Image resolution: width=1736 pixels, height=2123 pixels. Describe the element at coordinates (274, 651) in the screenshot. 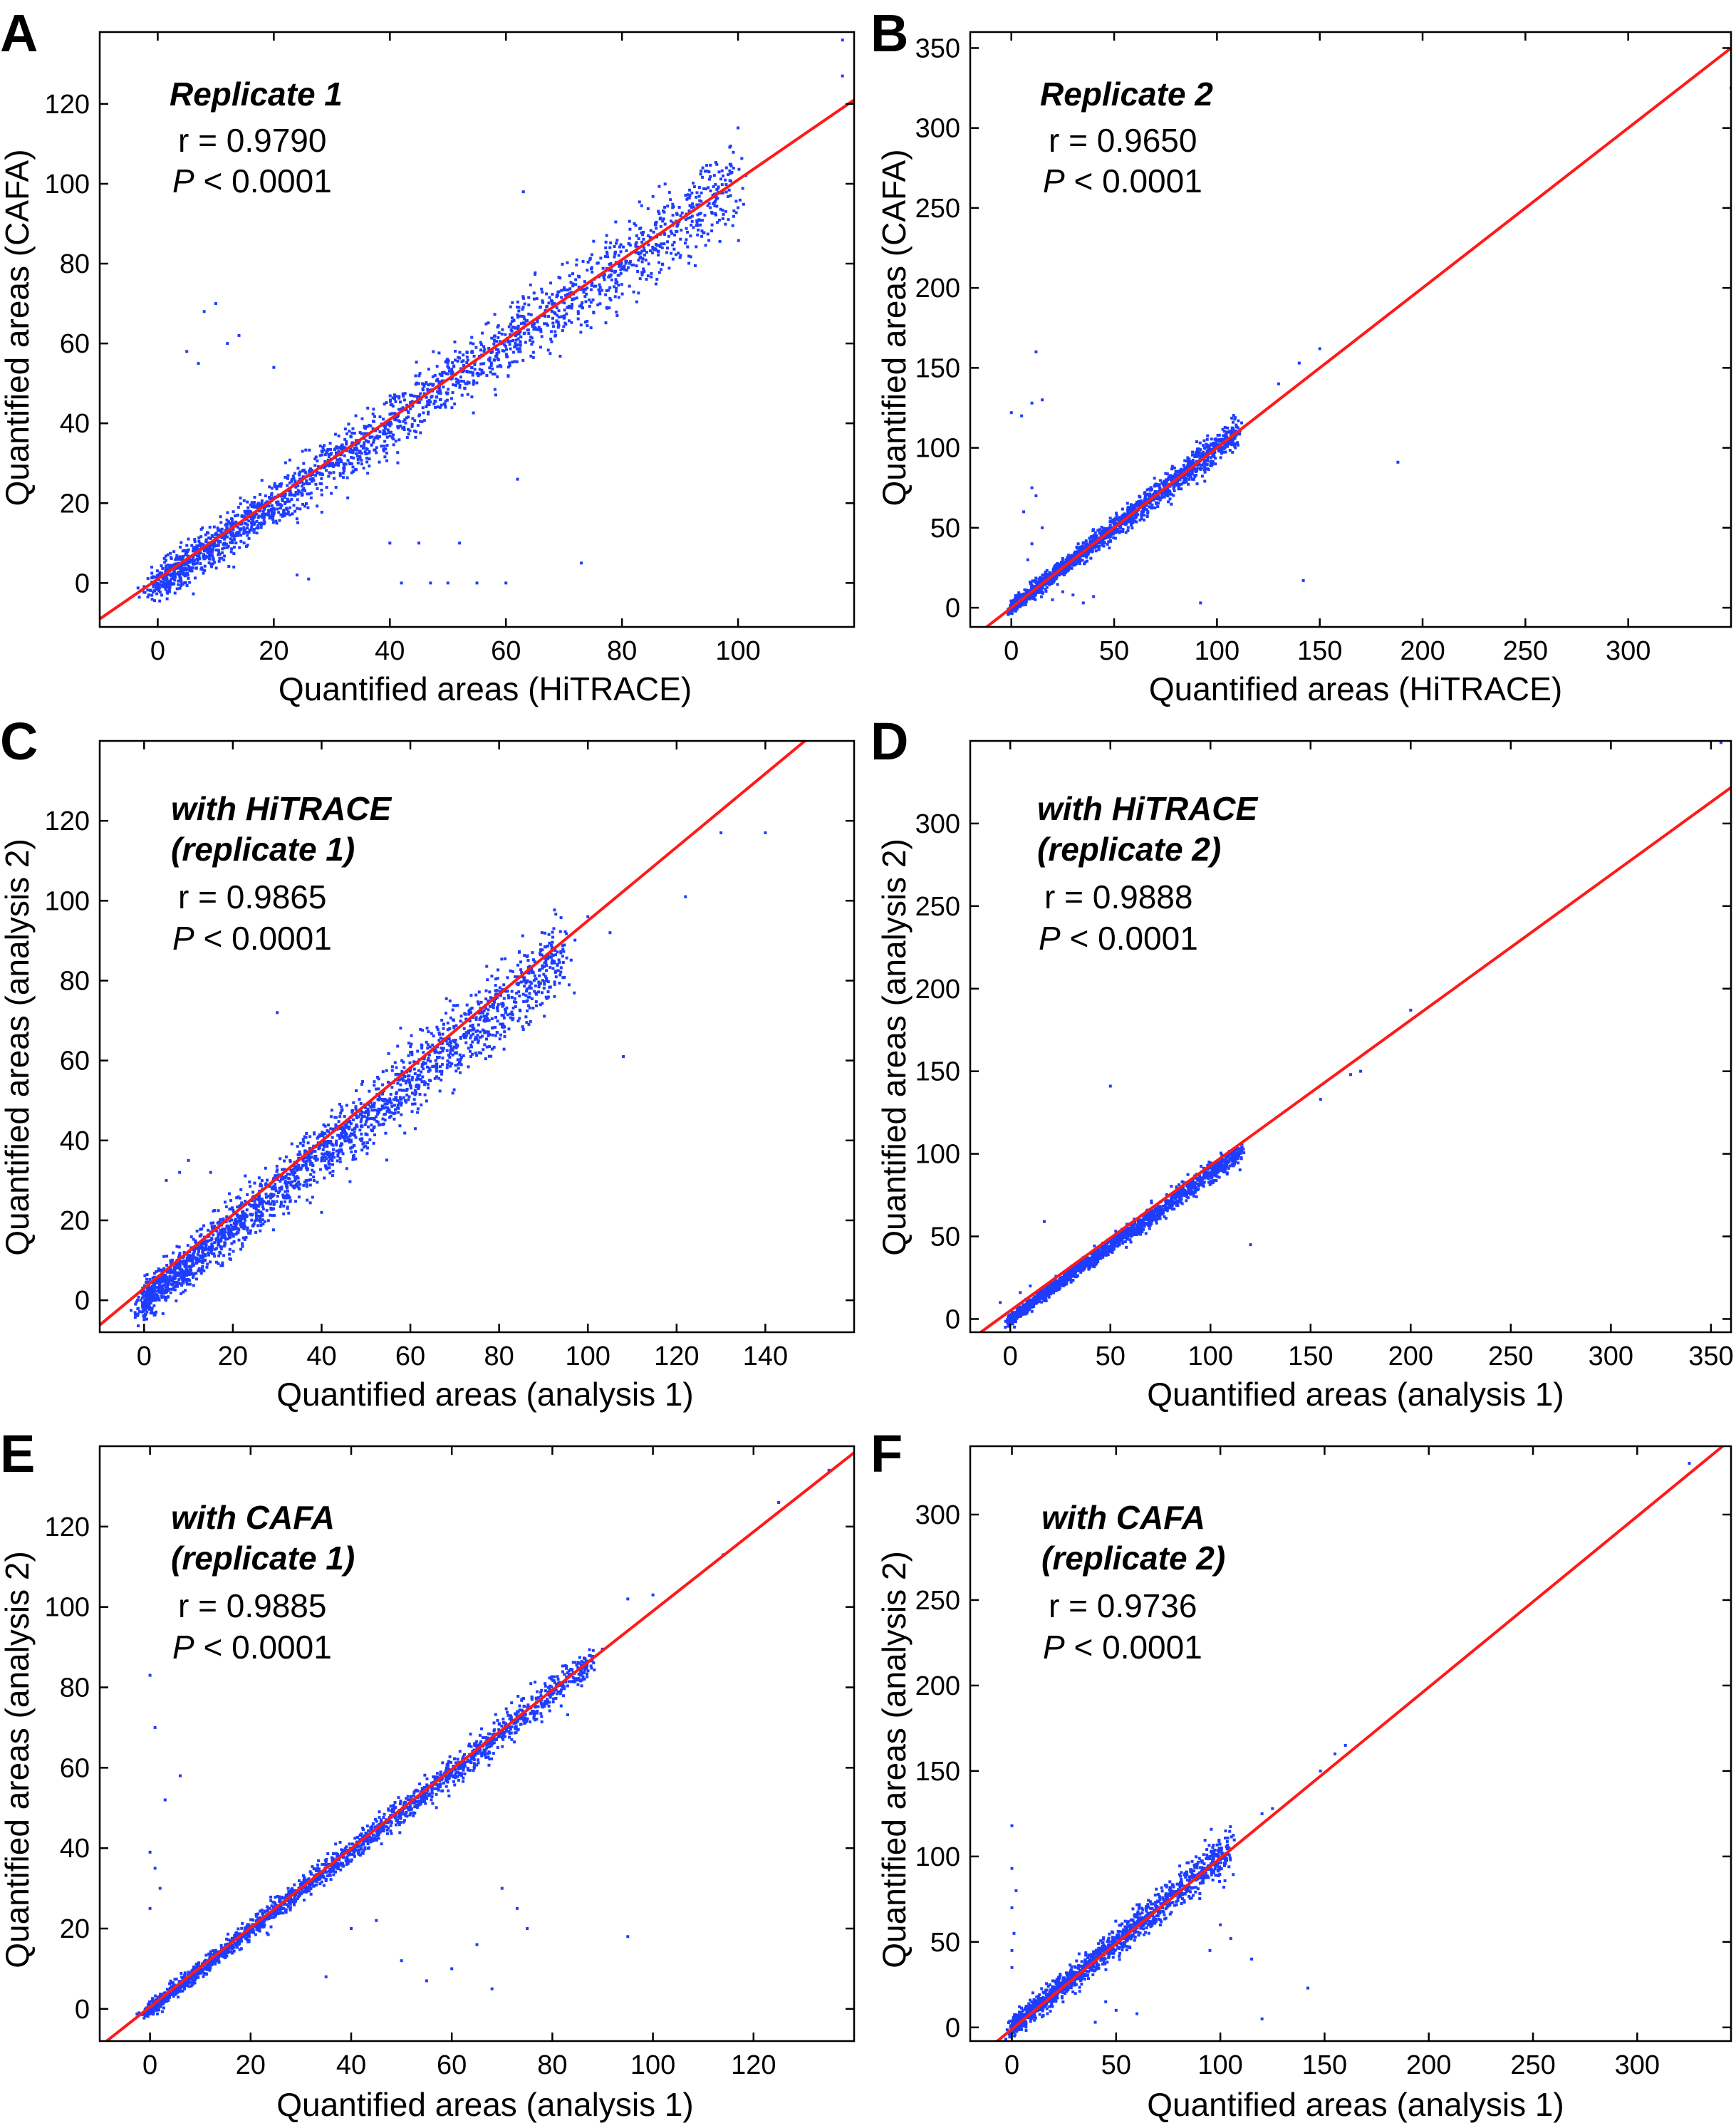

I see `x-tick-label: 20` at that location.